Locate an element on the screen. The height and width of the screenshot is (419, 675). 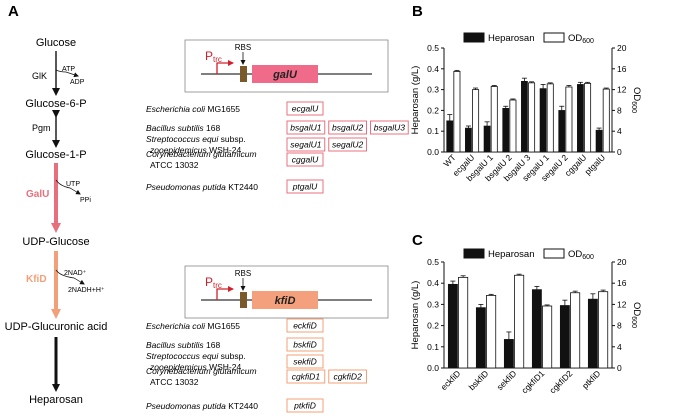
gene-box-label: bsgalU1 is located at coordinates (305, 128).